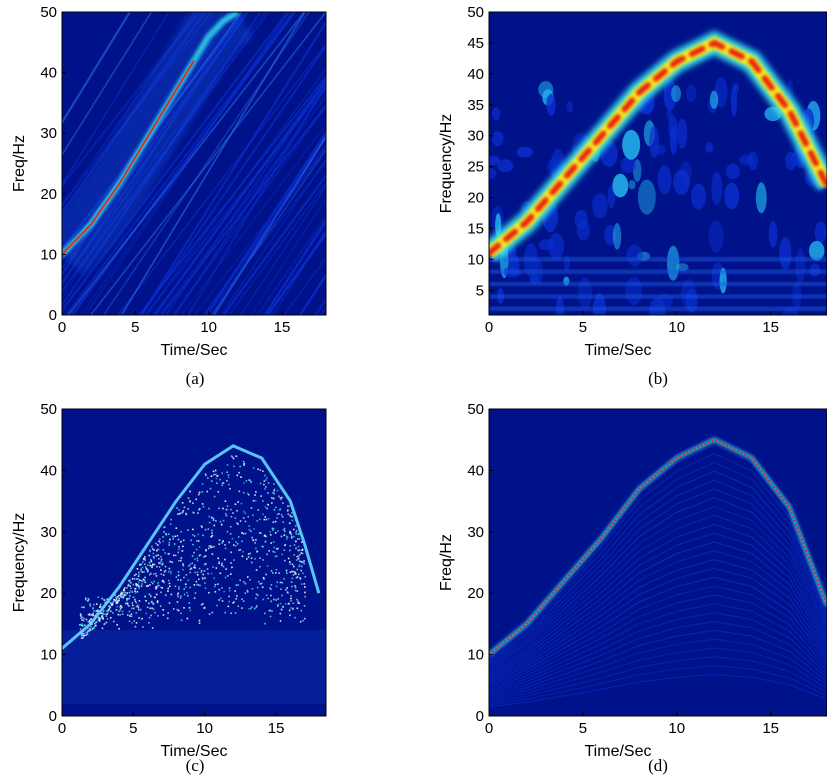 Image resolution: width=827 pixels, height=776 pixels. I want to click on panel-c-ytick-label: 10, so click(48, 655).